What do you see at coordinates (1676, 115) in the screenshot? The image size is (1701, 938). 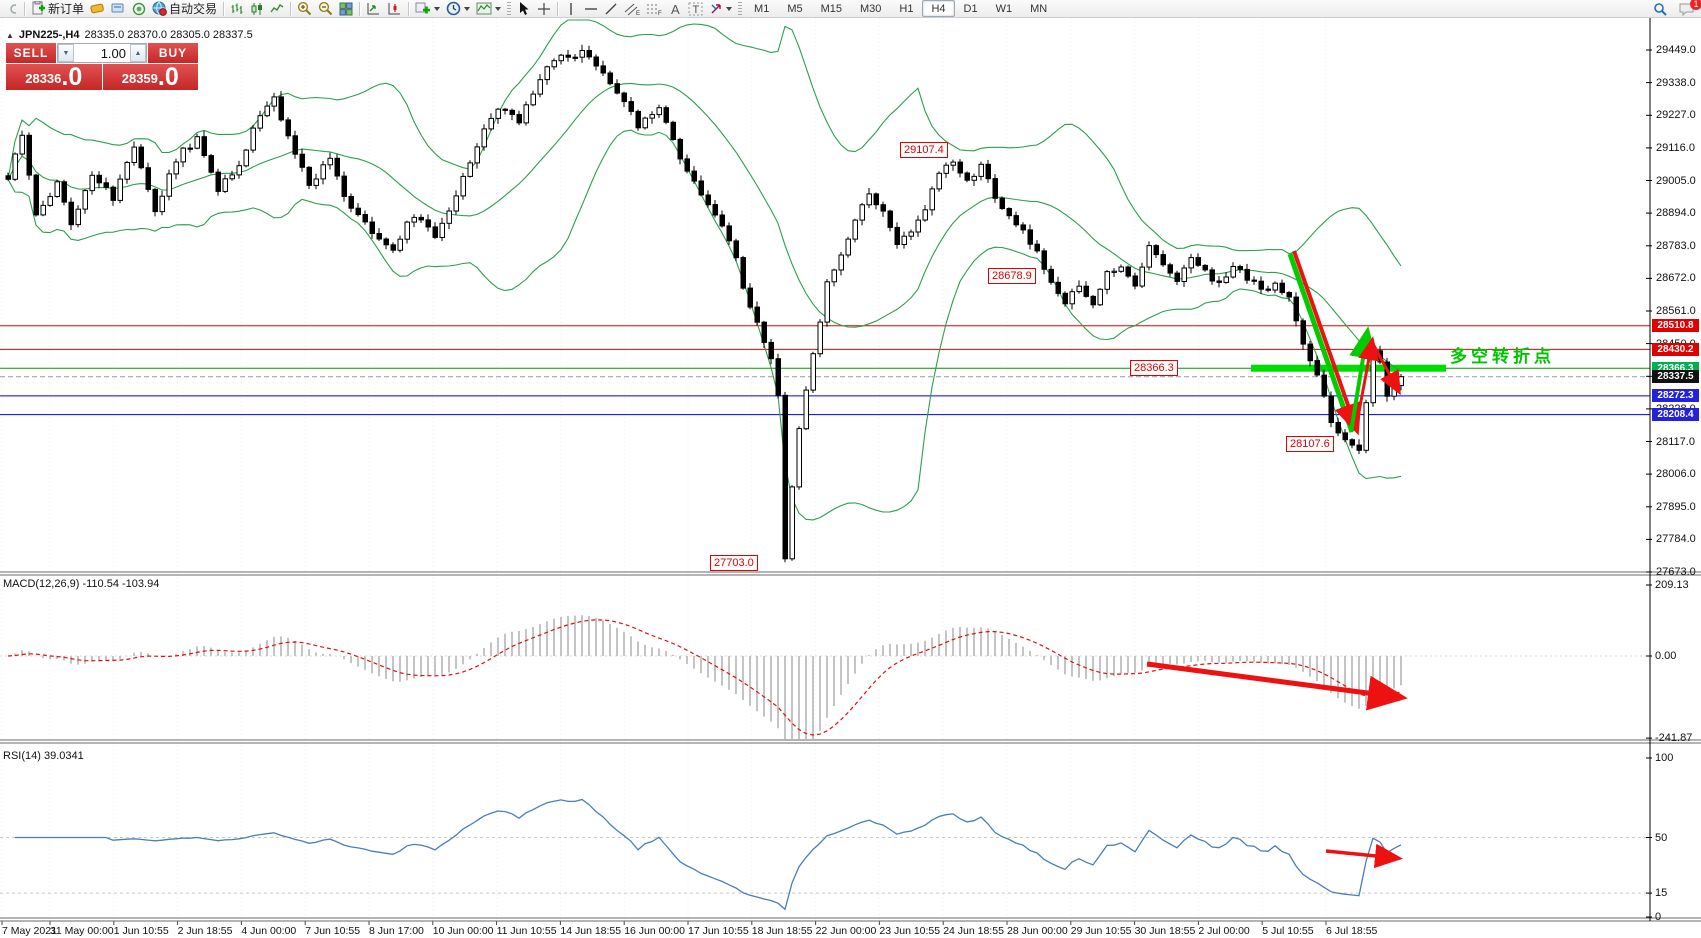 I see `price-axis-tick: 29227.0` at bounding box center [1676, 115].